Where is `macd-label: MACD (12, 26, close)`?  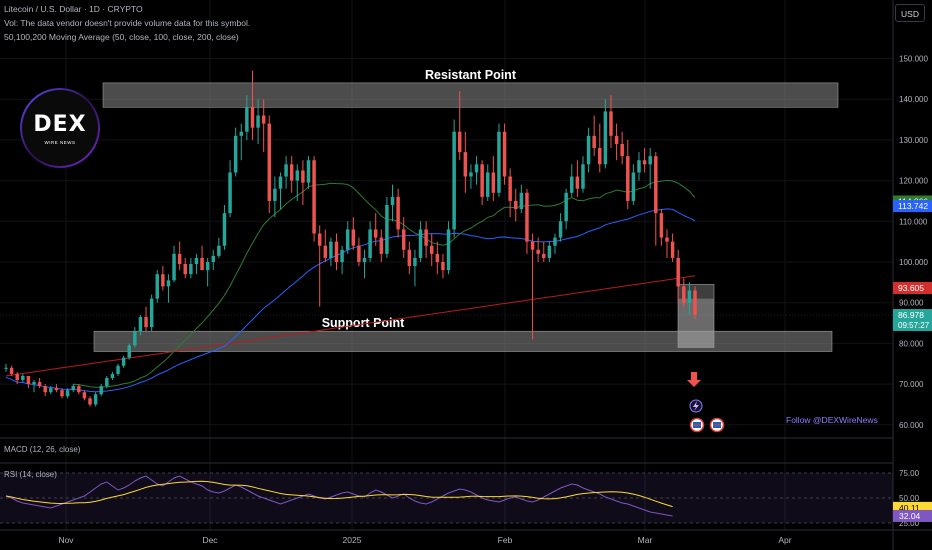 macd-label: MACD (12, 26, close) is located at coordinates (42, 449).